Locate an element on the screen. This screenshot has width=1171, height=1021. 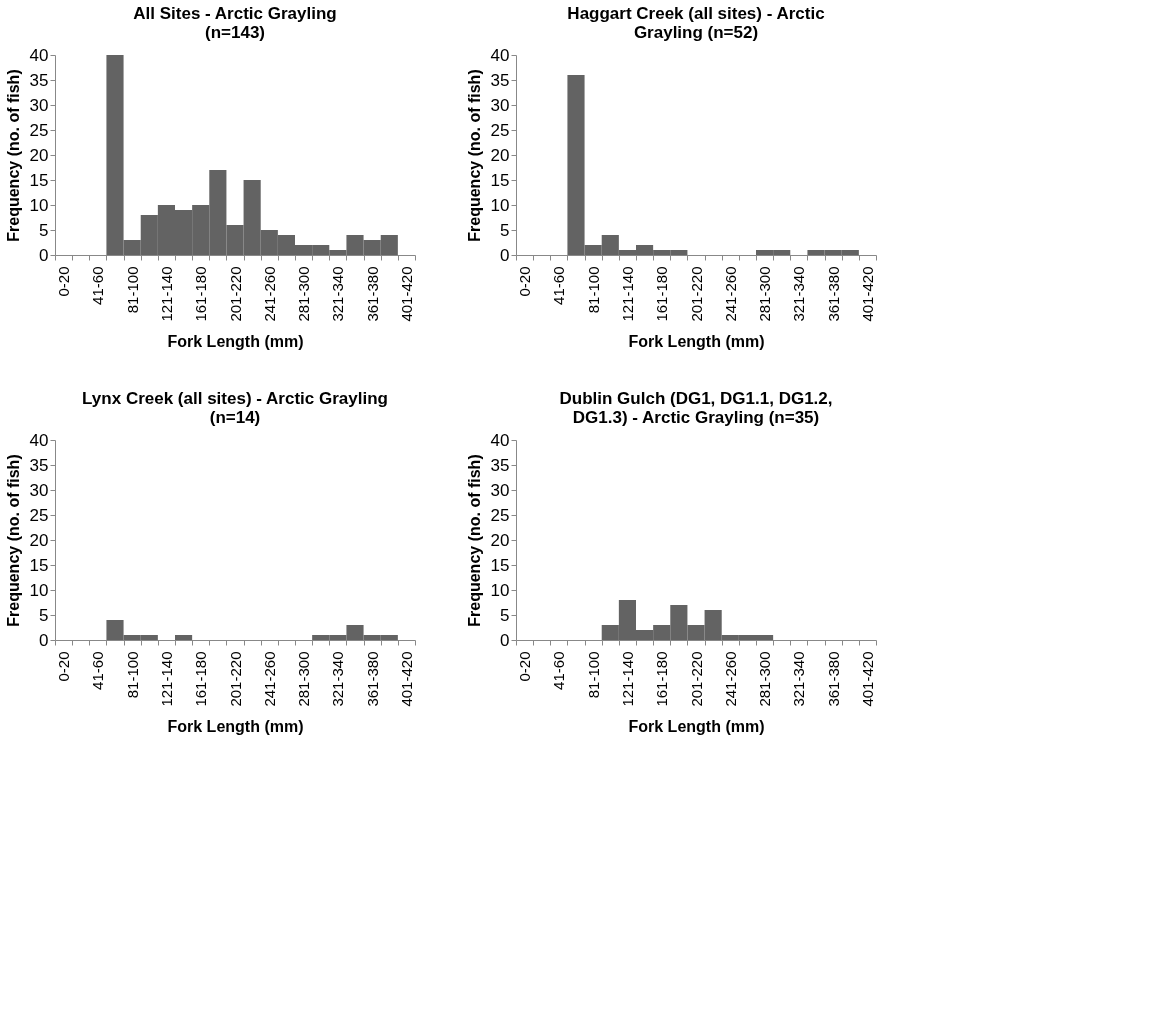
chart-title: Haggart Creek (all sites) - Arctic Grayling (n=52) is located at coordinates (696, 23).